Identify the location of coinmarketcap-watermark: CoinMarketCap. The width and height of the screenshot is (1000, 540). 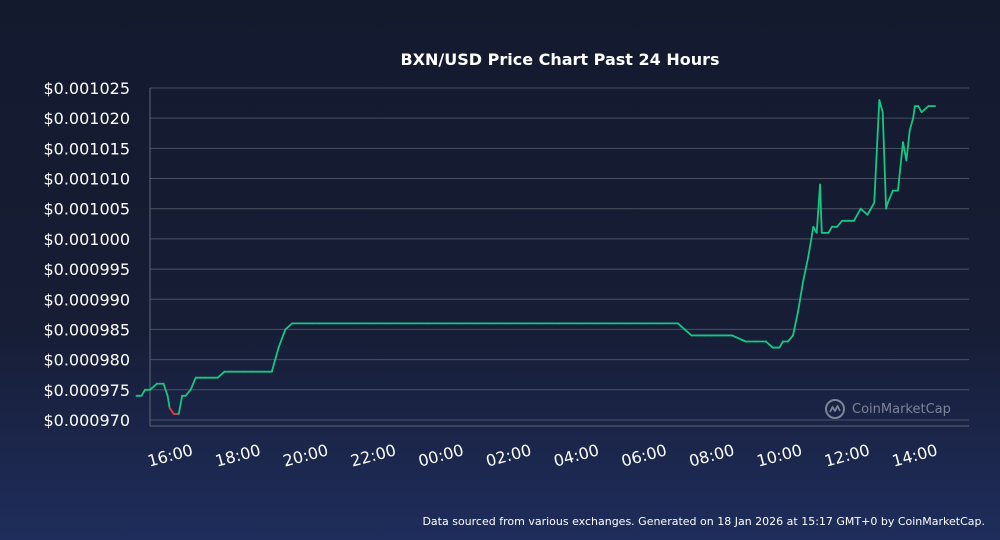
(887, 409).